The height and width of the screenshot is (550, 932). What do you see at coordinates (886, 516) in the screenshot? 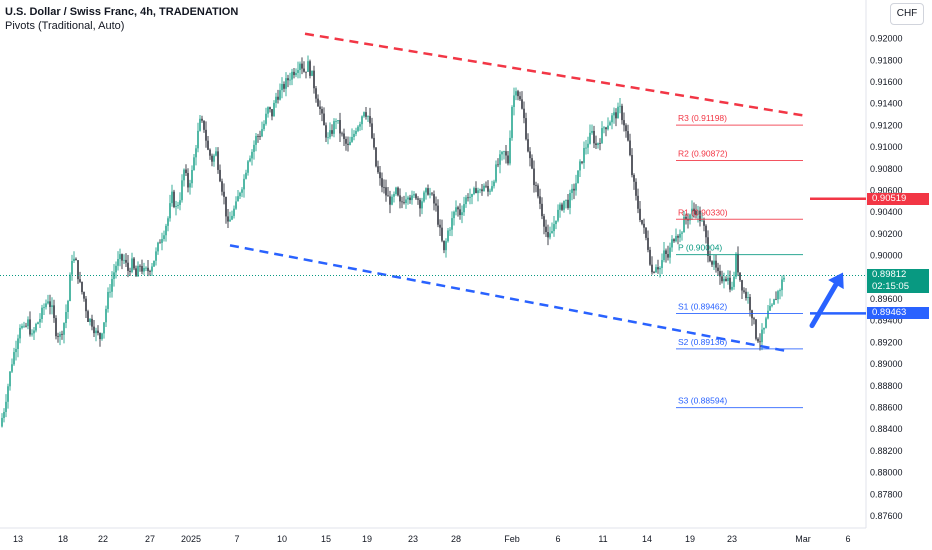
I see `y-tick-label: 0.87600` at bounding box center [886, 516].